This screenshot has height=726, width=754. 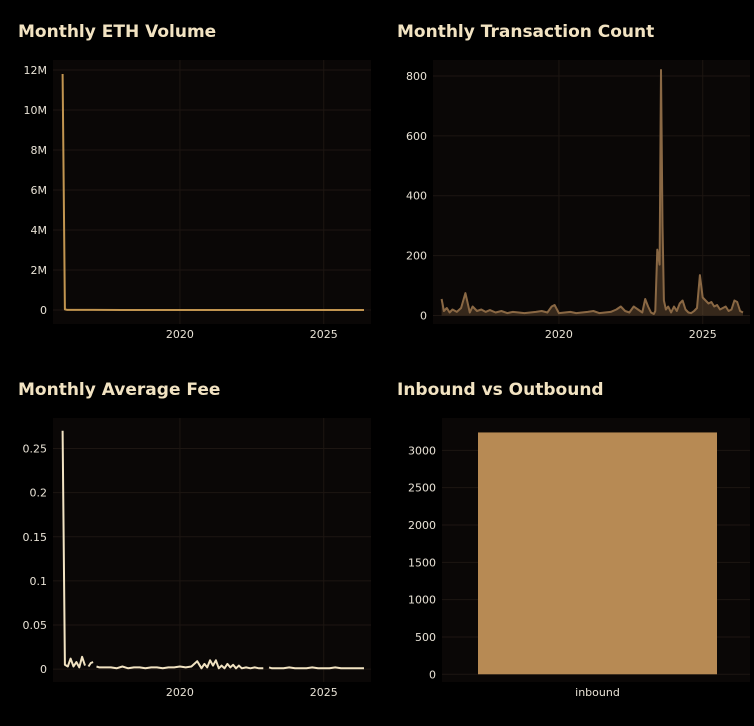 What do you see at coordinates (416, 196) in the screenshot?
I see `y-tick-label: 400` at bounding box center [416, 196].